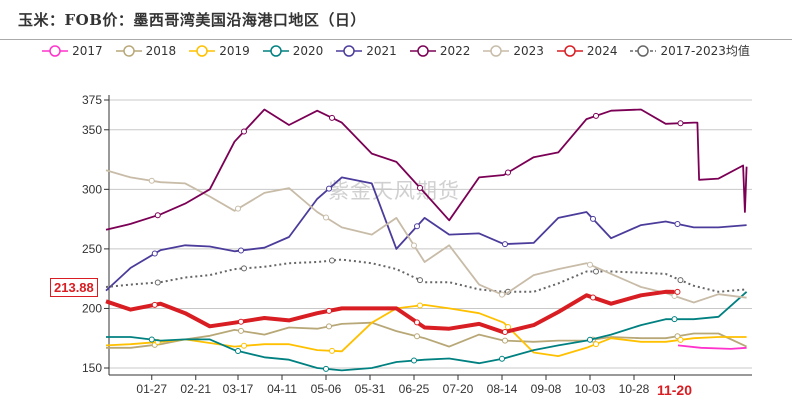  I want to click on legend-item-2018: 2018, so click(146, 50).